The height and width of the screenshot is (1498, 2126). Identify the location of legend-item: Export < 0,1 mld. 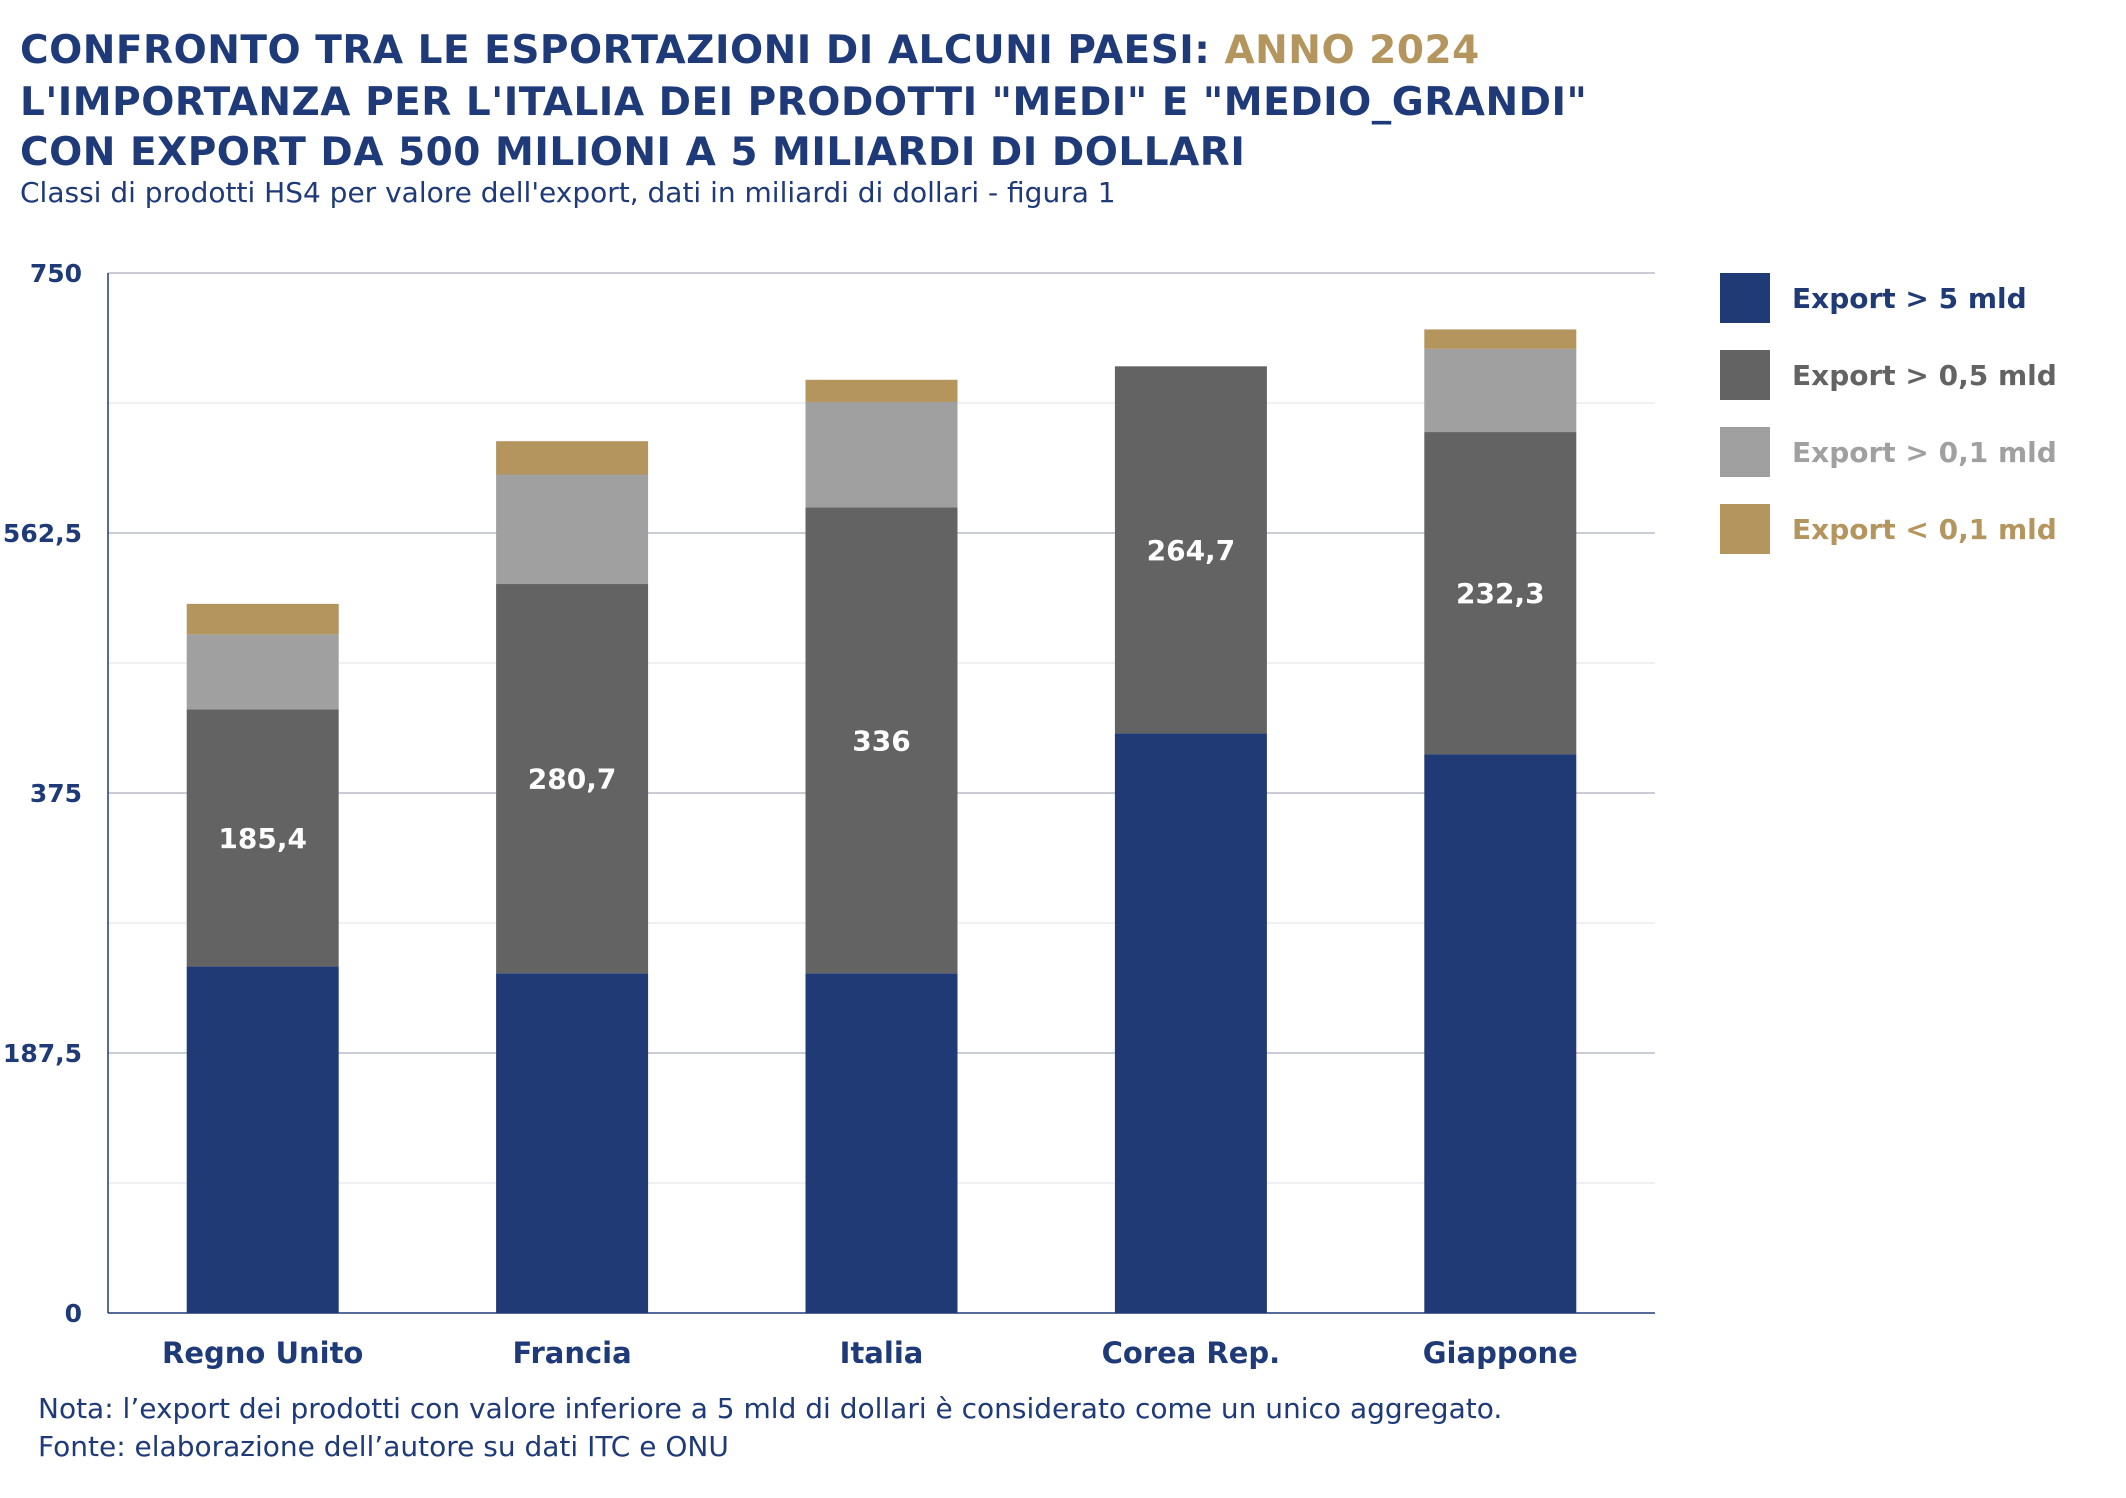
(1920, 529).